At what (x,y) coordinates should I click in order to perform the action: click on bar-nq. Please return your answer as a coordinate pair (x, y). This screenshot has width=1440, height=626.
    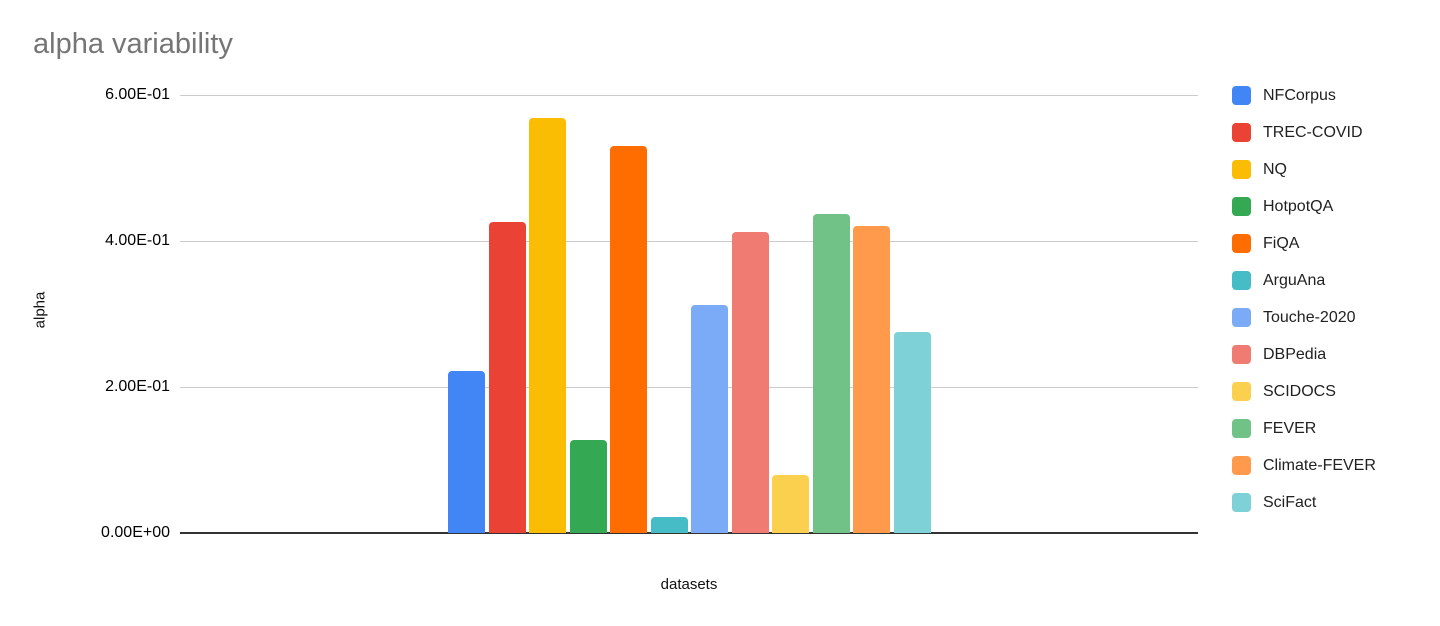
    Looking at the image, I should click on (548, 325).